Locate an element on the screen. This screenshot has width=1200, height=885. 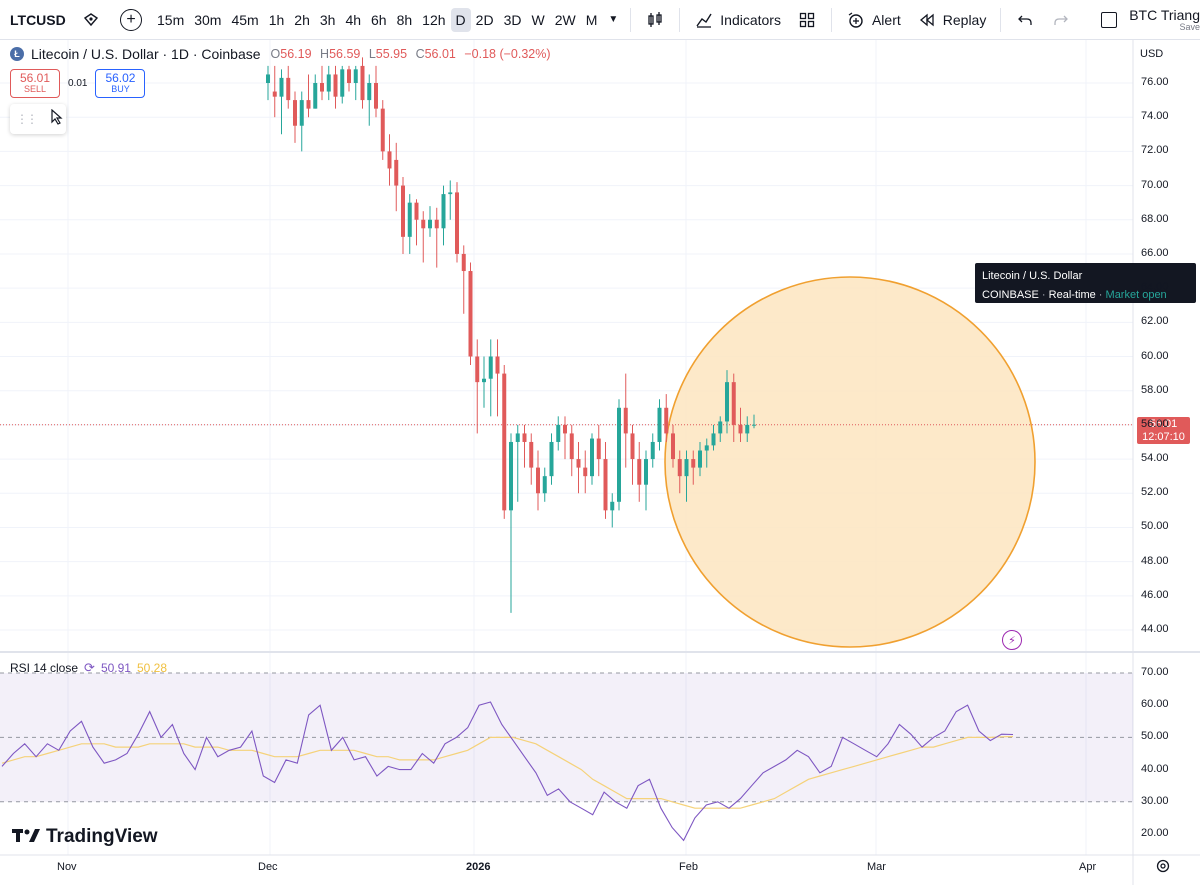
add-symbol-plus-icon: + is located at coordinates (131, 19).